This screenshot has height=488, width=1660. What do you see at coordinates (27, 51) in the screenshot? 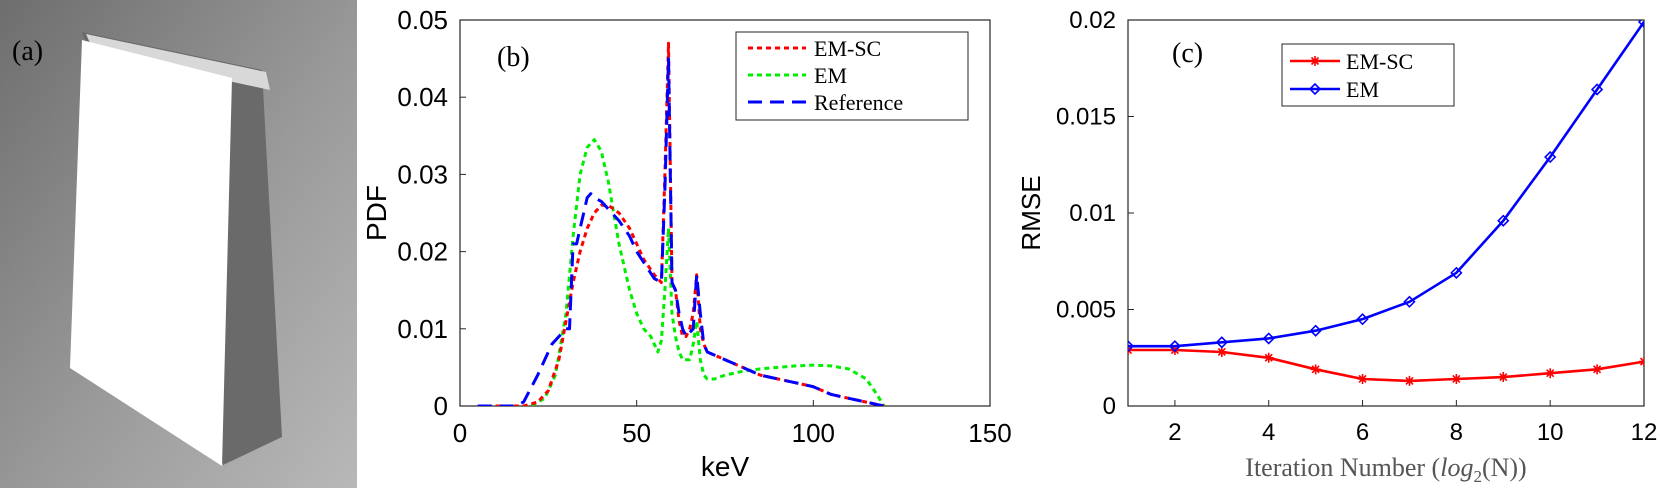
I see `panel-a-label: (a)` at bounding box center [27, 51].